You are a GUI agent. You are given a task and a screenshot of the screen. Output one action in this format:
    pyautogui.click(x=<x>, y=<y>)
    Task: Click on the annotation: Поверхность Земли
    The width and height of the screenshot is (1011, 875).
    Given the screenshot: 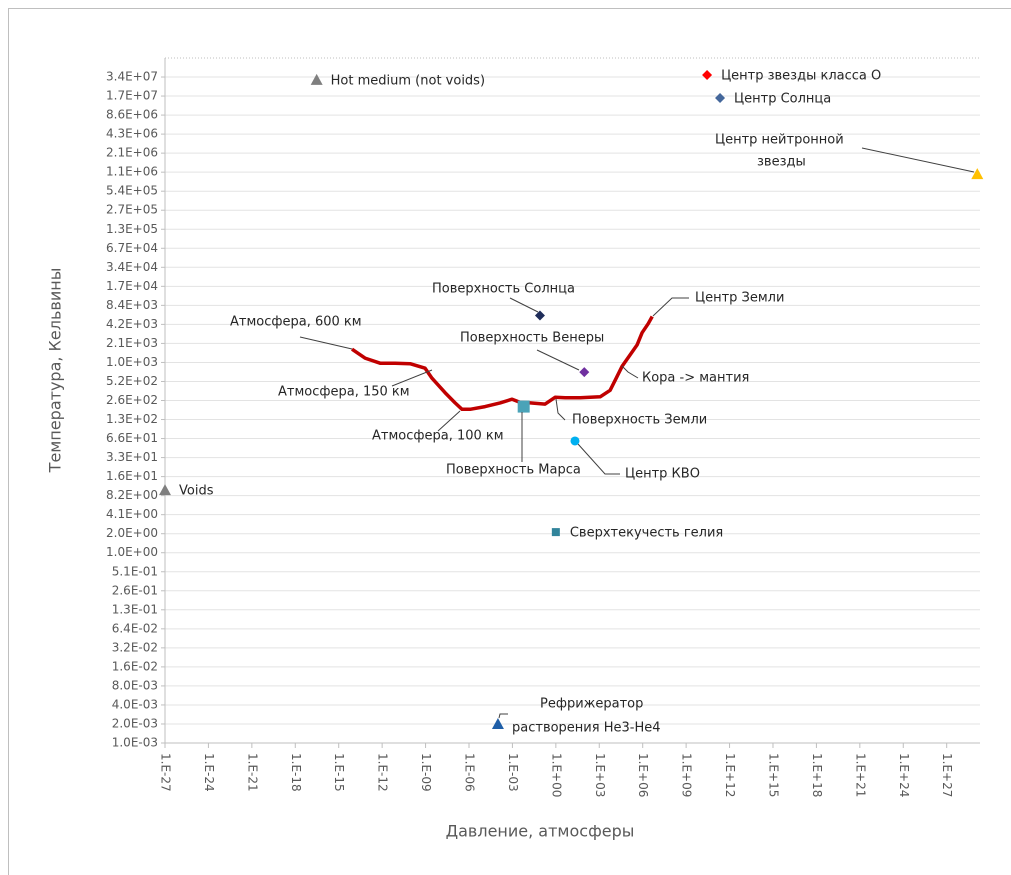 What is the action you would take?
    pyautogui.click(x=639, y=420)
    